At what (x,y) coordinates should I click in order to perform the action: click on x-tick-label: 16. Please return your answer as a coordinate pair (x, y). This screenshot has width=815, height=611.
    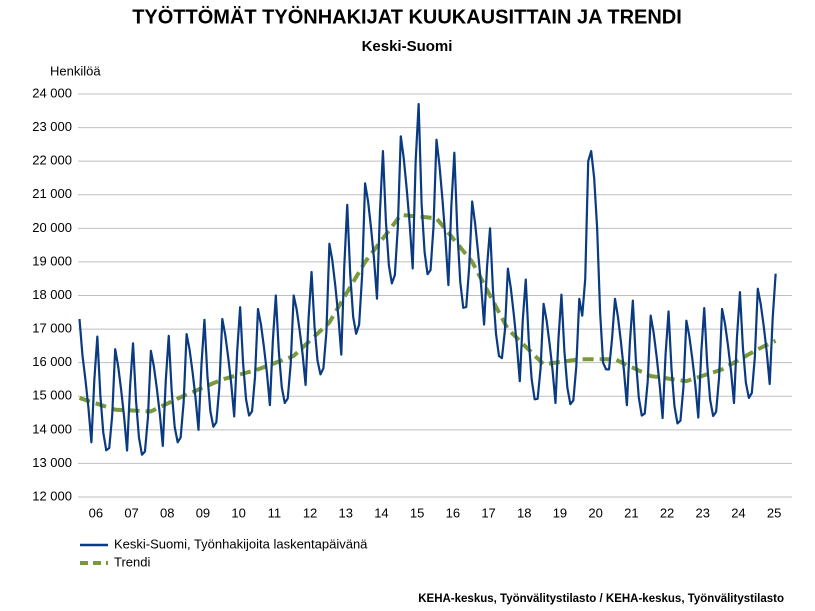
    Looking at the image, I should click on (453, 512).